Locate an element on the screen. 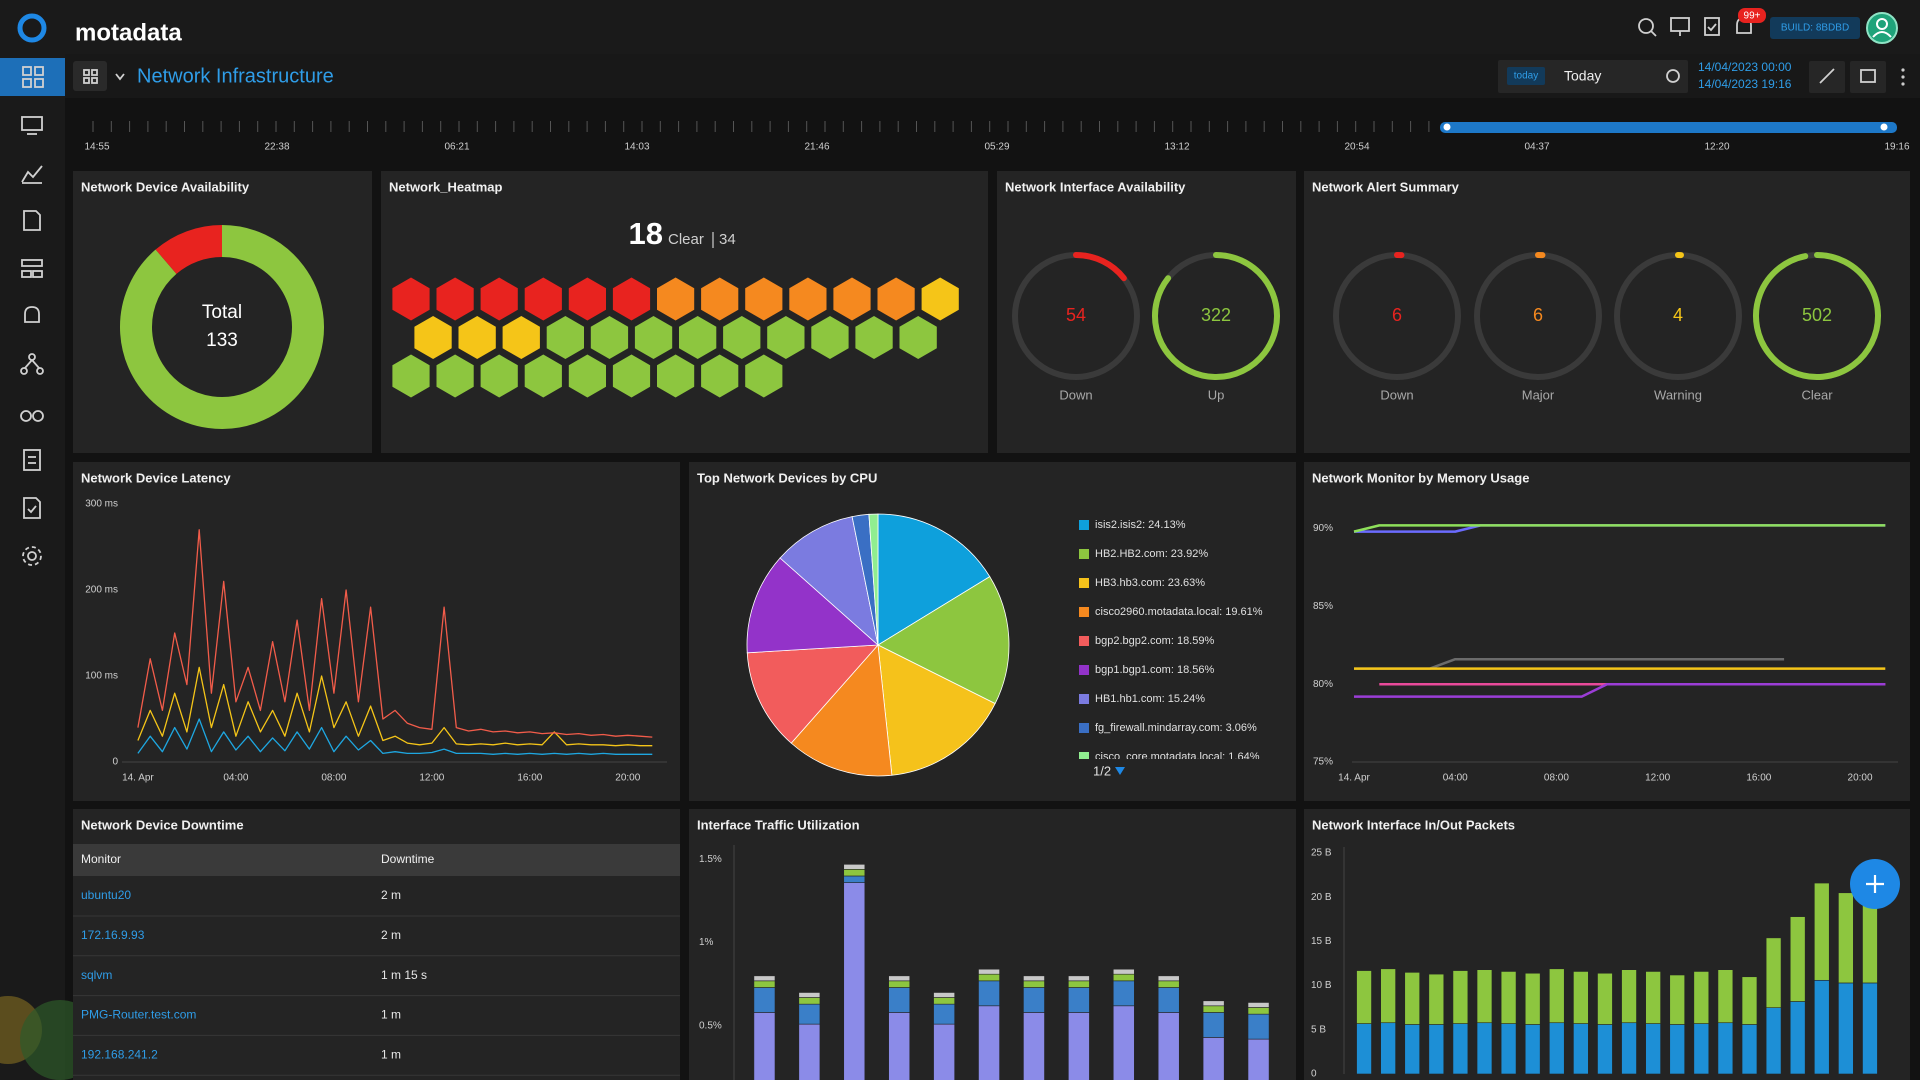 Image resolution: width=1920 pixels, height=1080 pixels. monitor-link: PMG-Router.test.com is located at coordinates (138, 1015).